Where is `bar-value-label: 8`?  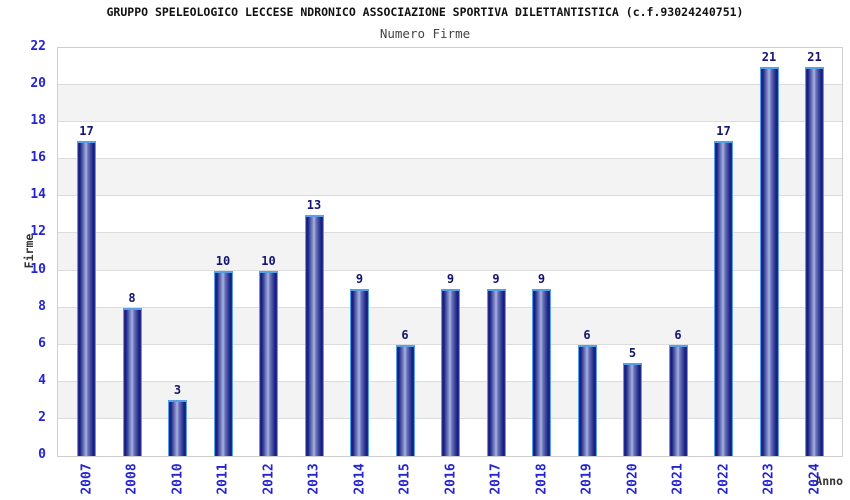
bar-value-label: 8 is located at coordinates (132, 297).